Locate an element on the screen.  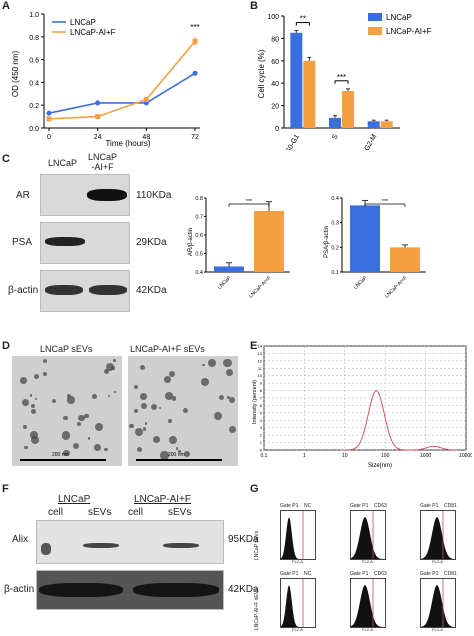
y-tick-label: 0.6 is located at coordinates (34, 61).